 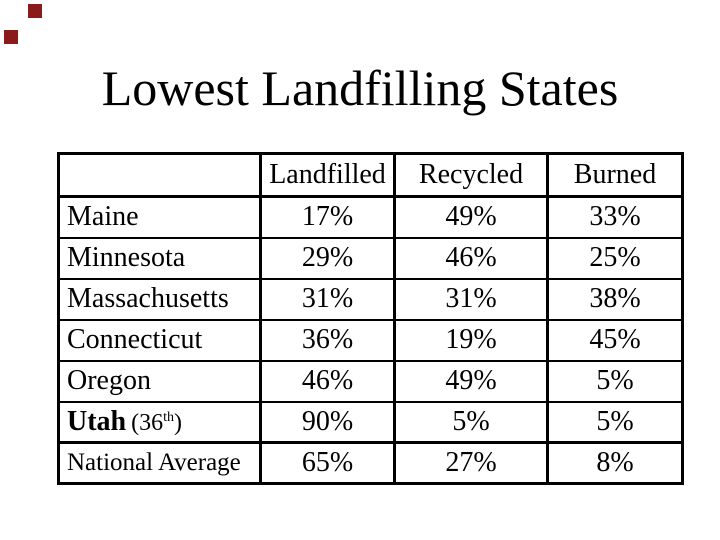 I want to click on state-name-bold: Utah, so click(x=97, y=421).